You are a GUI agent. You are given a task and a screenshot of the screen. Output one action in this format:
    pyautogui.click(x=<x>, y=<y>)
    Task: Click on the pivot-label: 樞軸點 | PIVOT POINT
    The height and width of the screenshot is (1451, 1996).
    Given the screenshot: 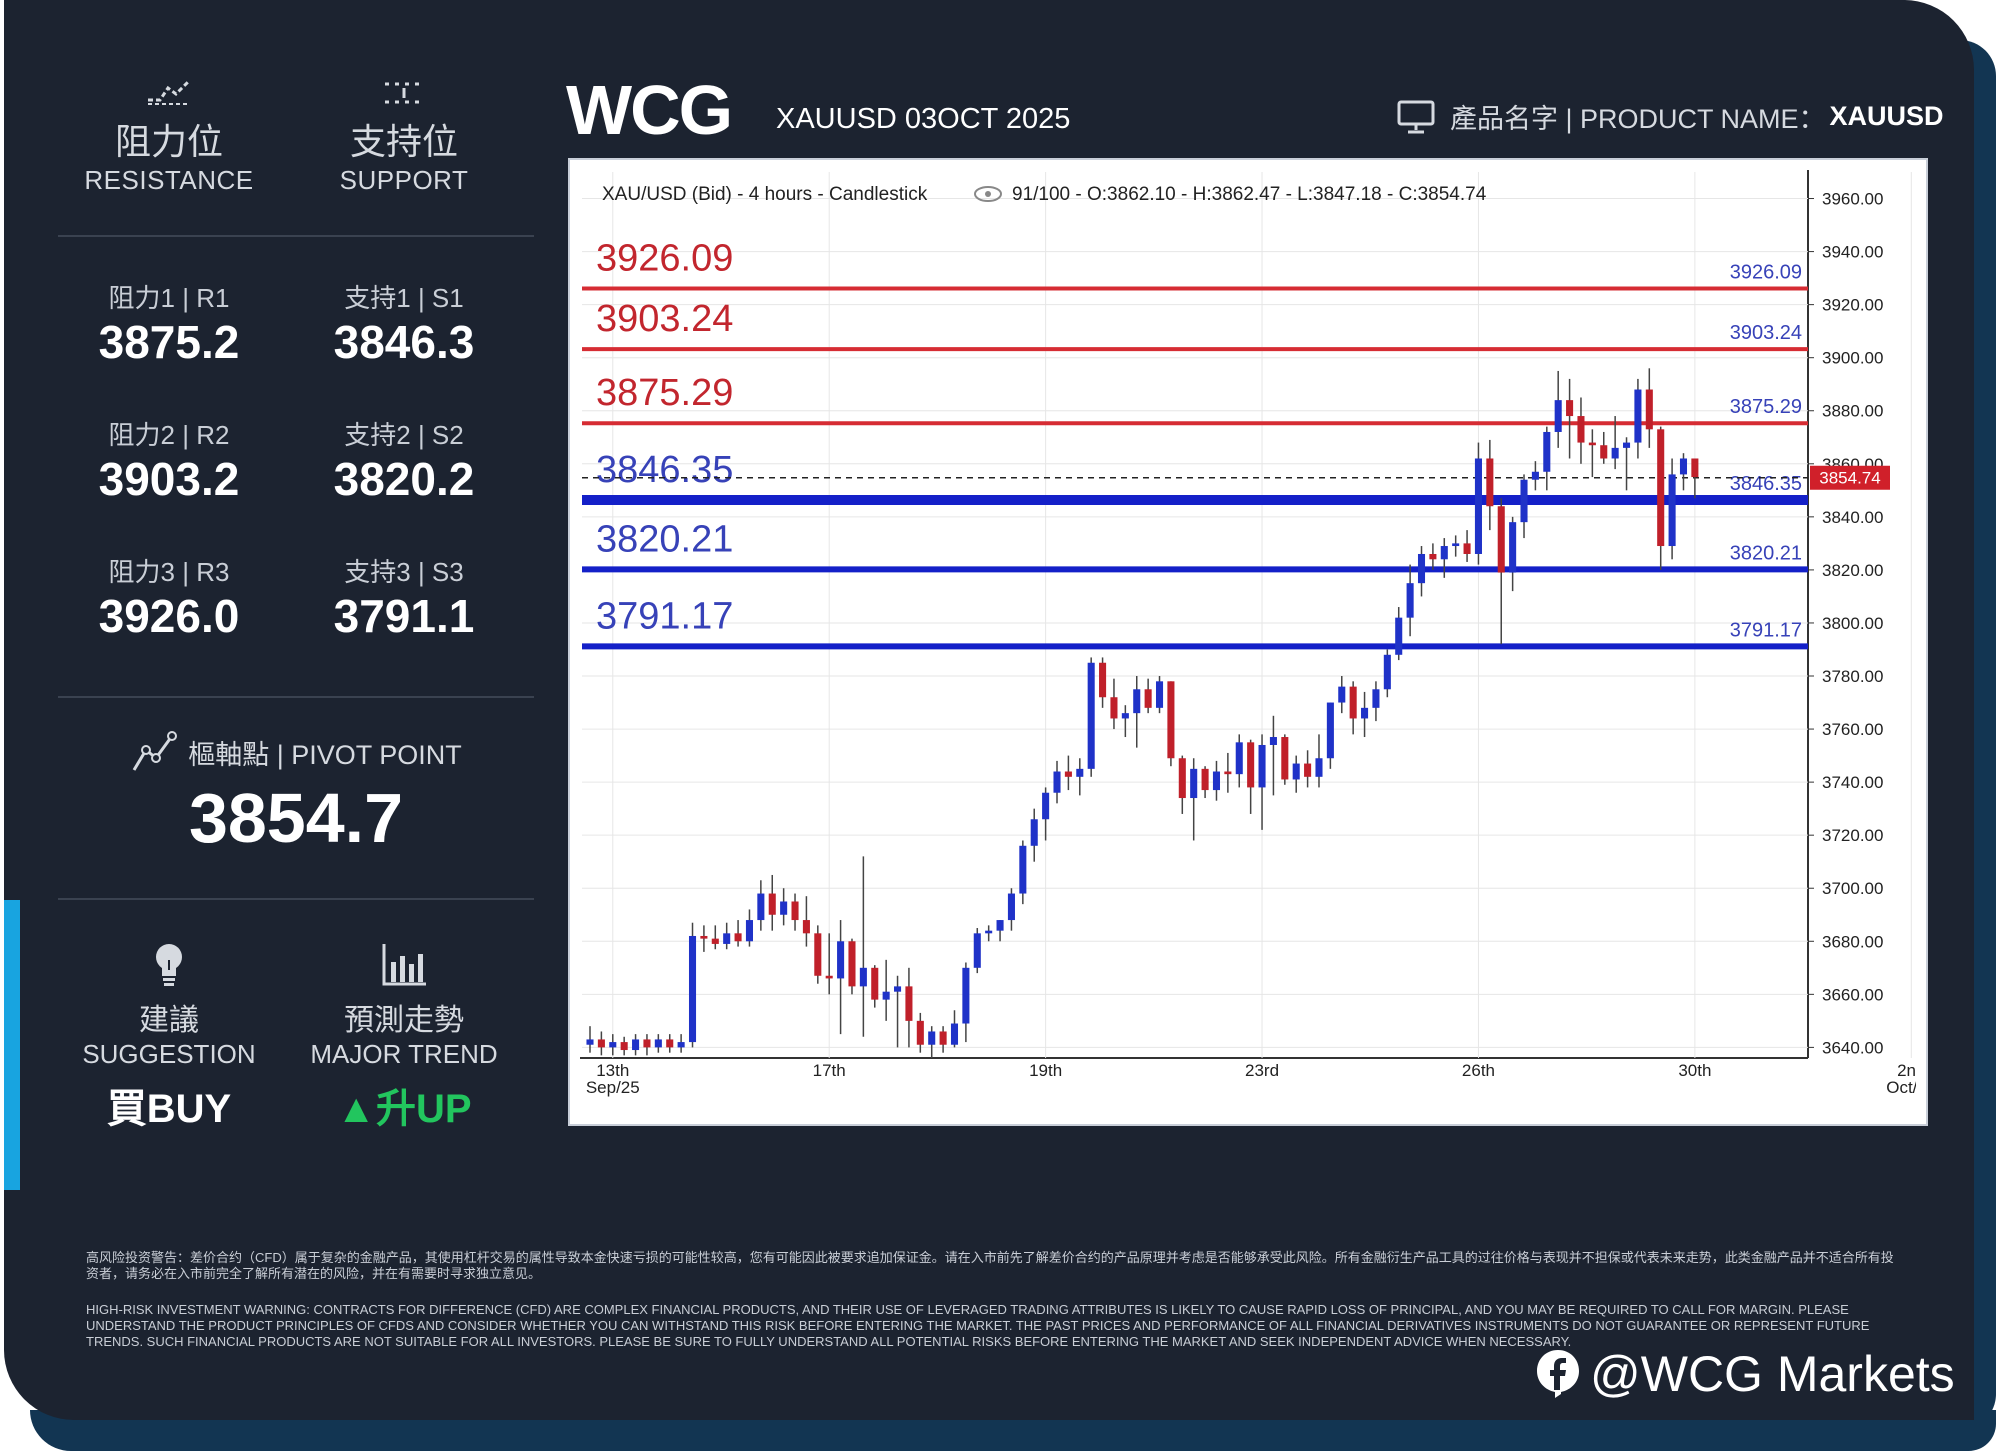 What is the action you would take?
    pyautogui.click(x=325, y=754)
    